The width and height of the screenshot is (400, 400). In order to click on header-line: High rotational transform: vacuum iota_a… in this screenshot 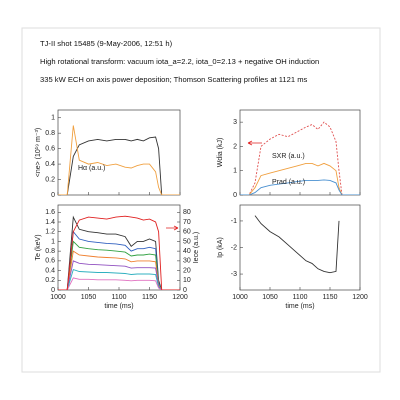, I will do `click(179, 61)`.